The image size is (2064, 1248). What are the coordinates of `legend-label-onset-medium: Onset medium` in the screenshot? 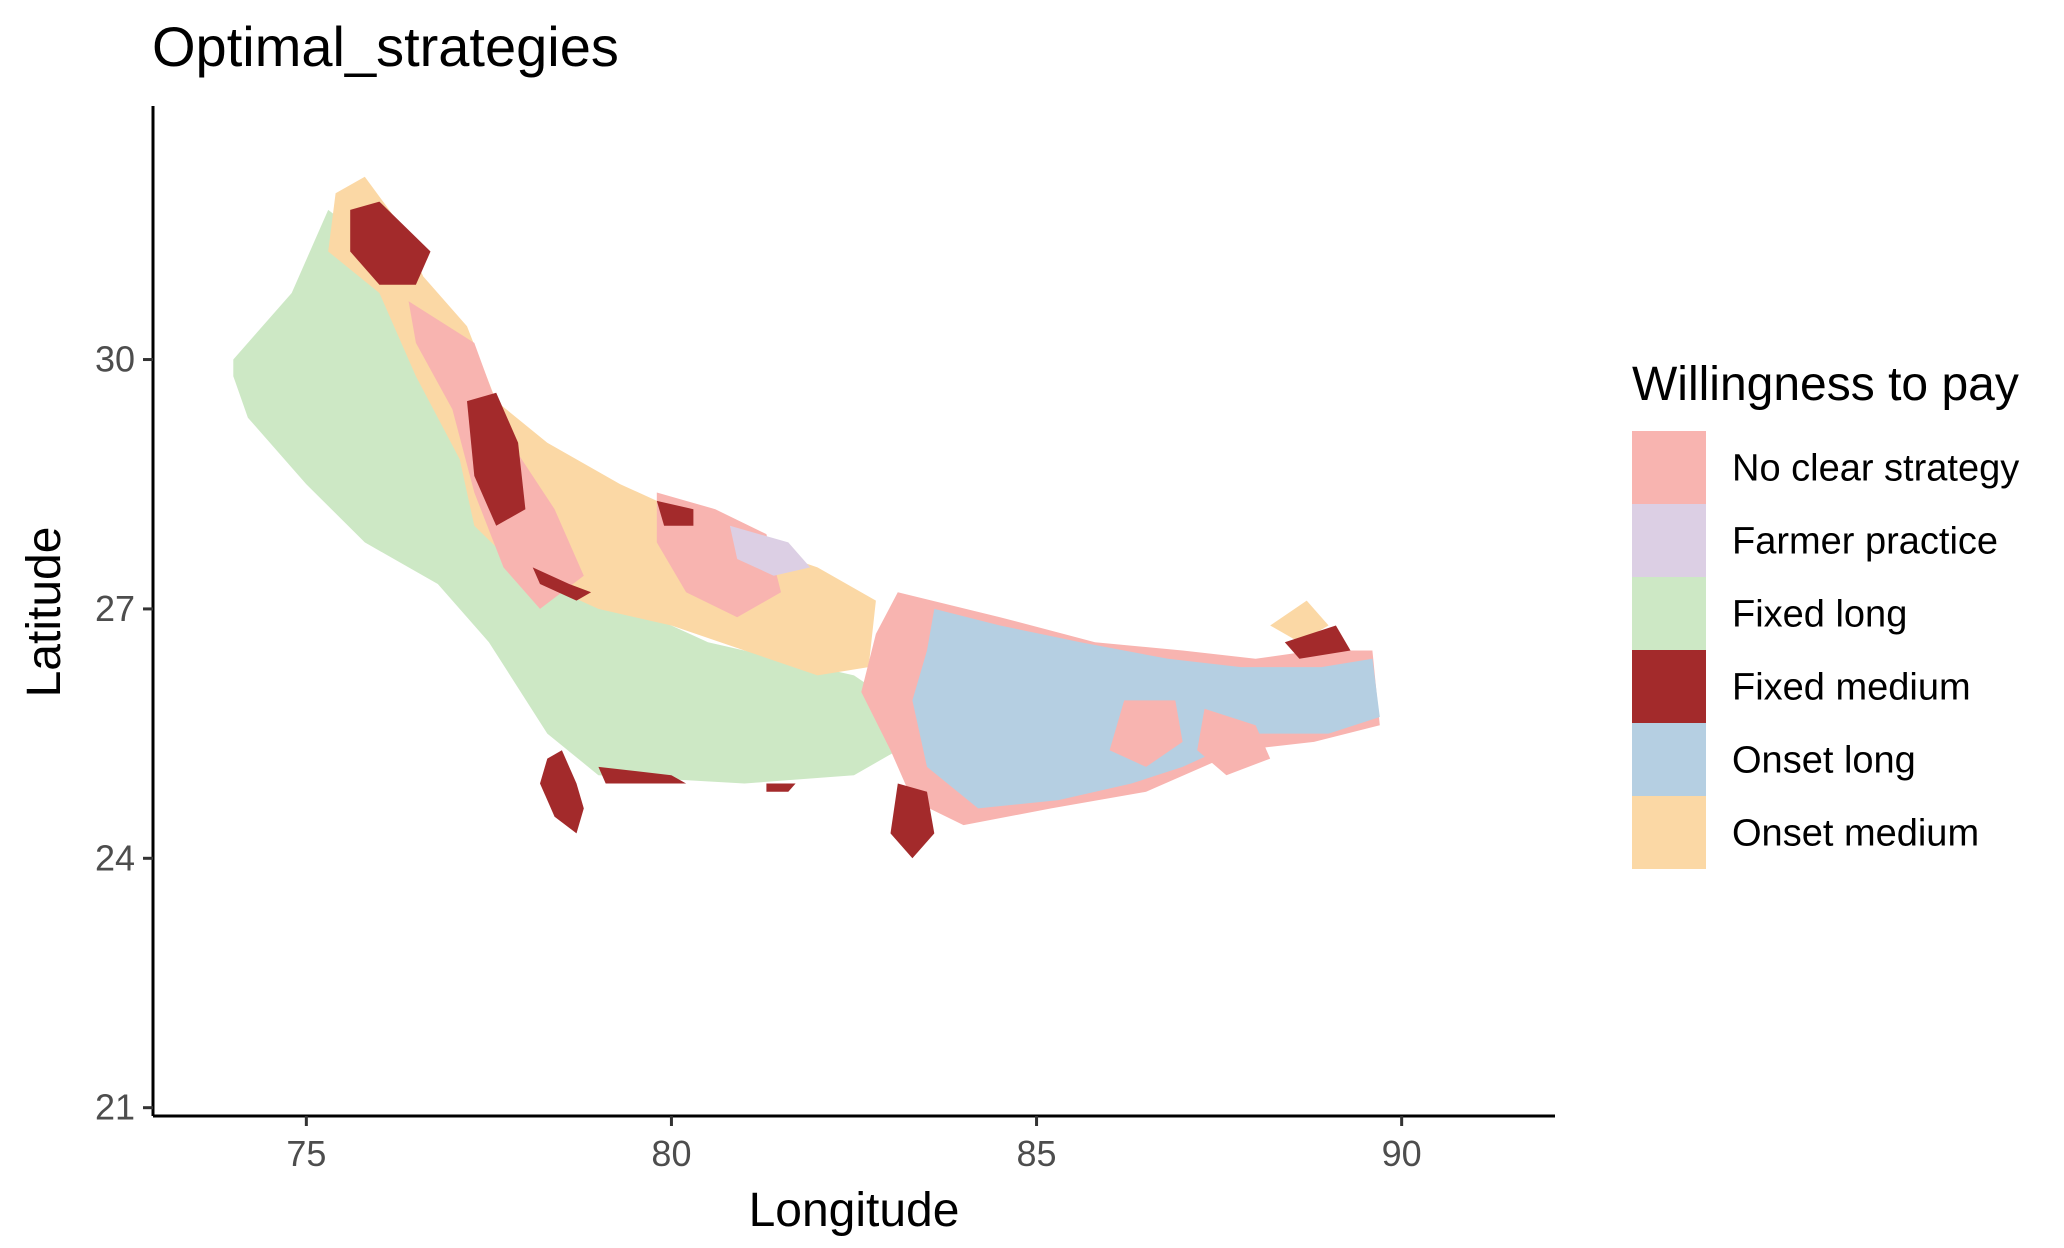 It's located at (1855, 834).